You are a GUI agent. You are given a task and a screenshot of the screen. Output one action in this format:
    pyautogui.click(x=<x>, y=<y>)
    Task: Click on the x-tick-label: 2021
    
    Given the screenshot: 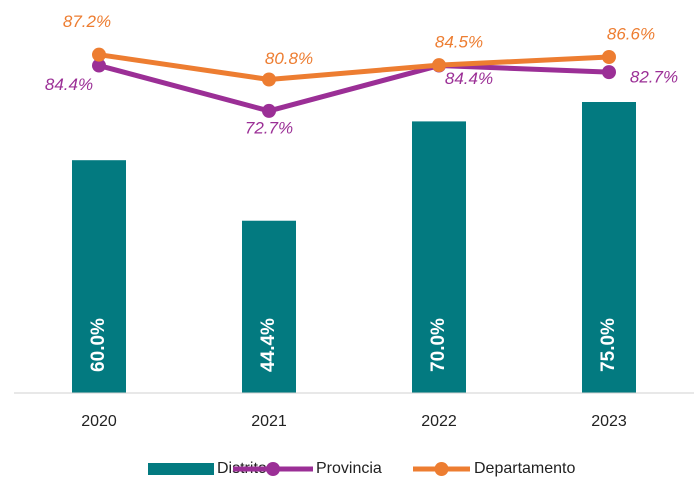 What is the action you would take?
    pyautogui.click(x=269, y=421)
    